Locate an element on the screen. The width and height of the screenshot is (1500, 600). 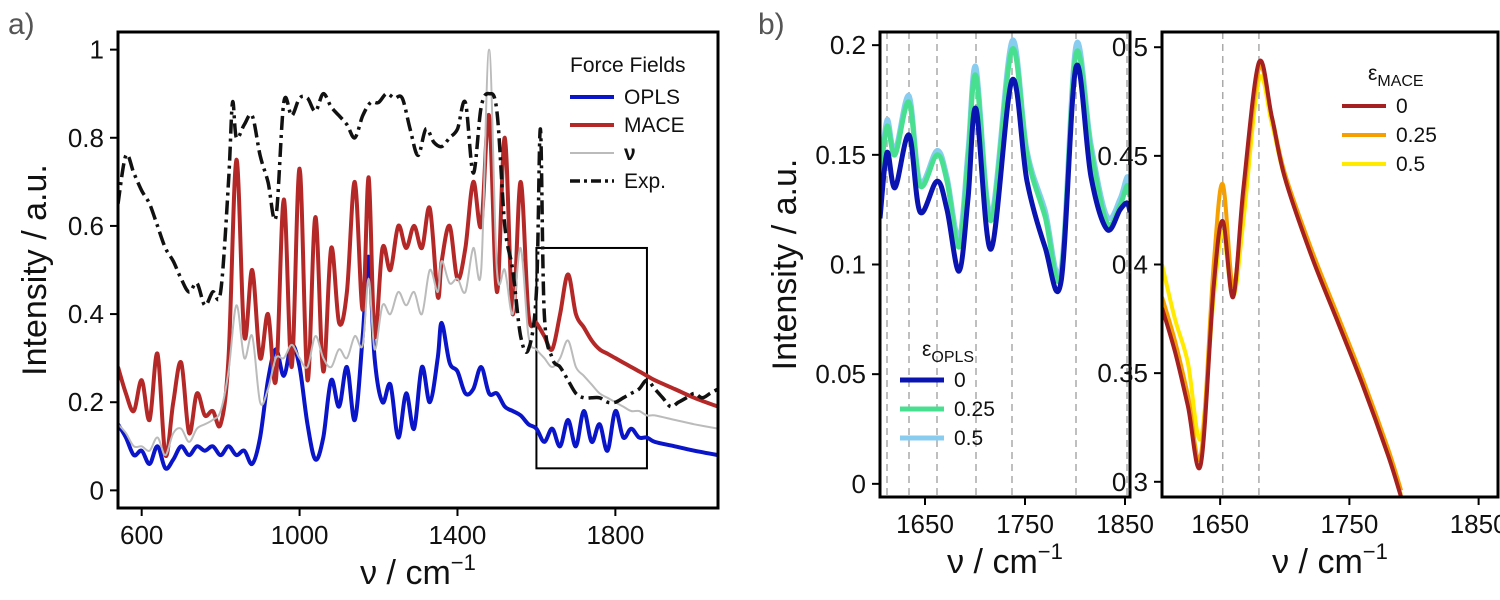
chart-b2-legend-label: 0.5 is located at coordinates (1410, 164).